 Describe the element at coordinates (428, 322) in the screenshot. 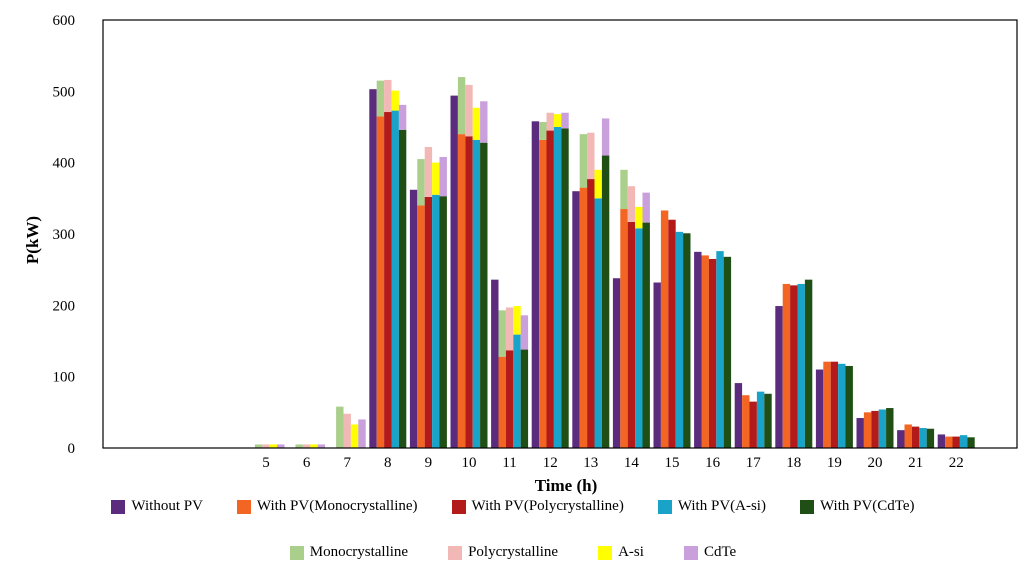

I see `bar-with-pv-polycrystalline--9` at that location.